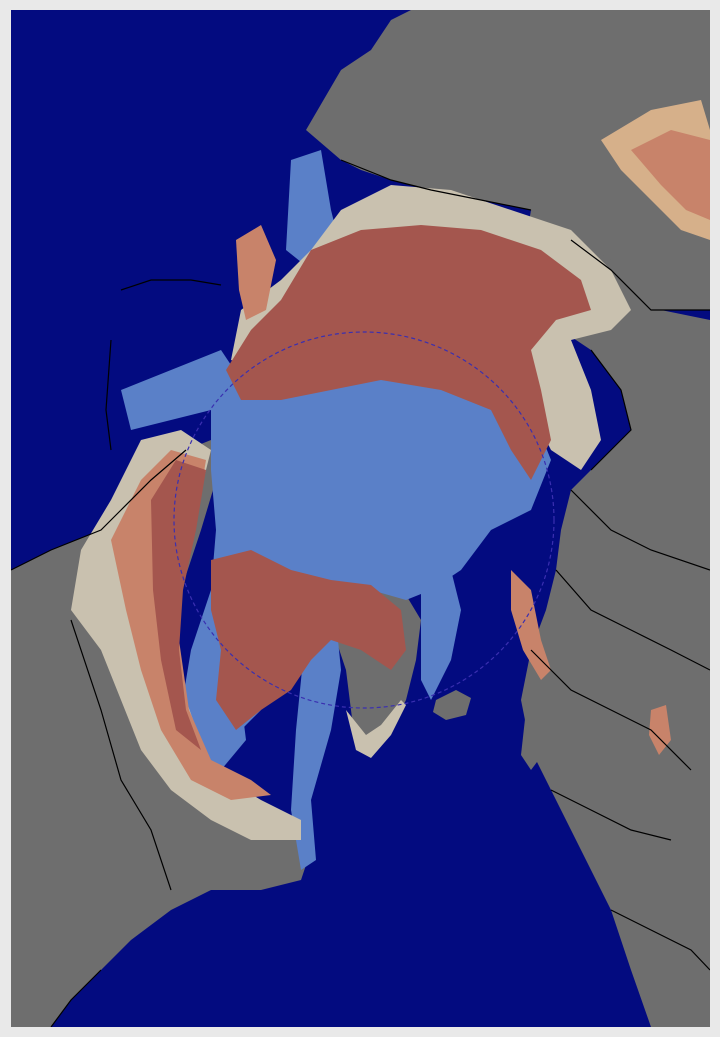 This screenshot has height=1037, width=720. I want to click on siberia-snow-deep, so click(408, 352).